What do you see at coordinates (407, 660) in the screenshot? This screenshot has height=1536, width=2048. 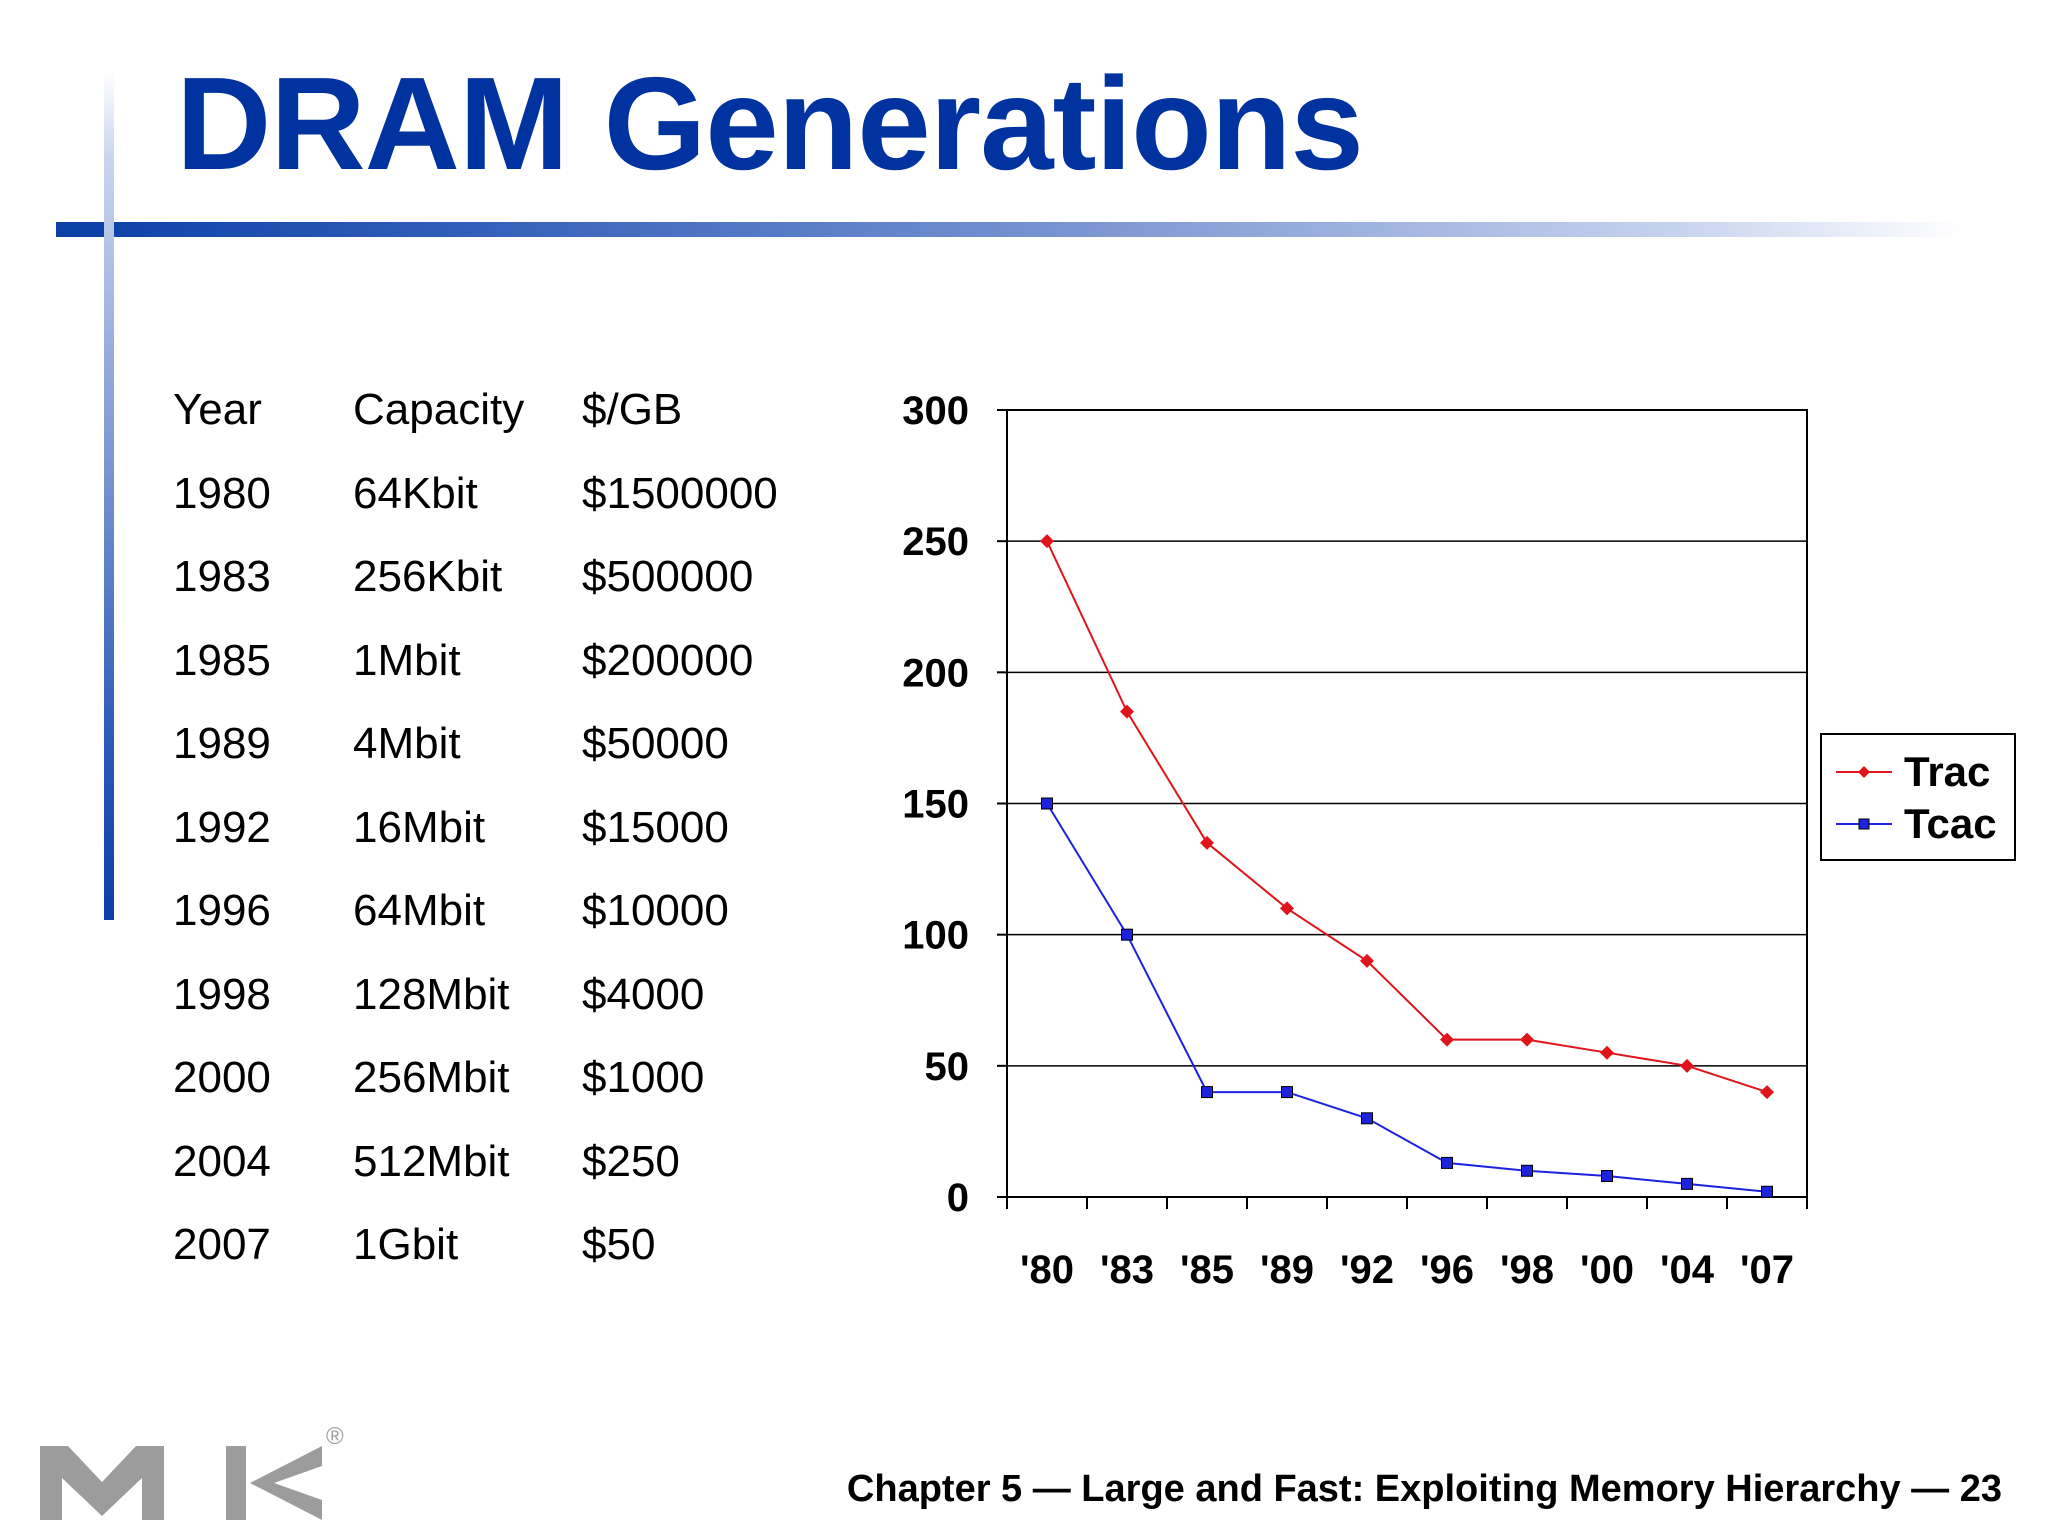 I see `cell-capacity: 1Mbit` at bounding box center [407, 660].